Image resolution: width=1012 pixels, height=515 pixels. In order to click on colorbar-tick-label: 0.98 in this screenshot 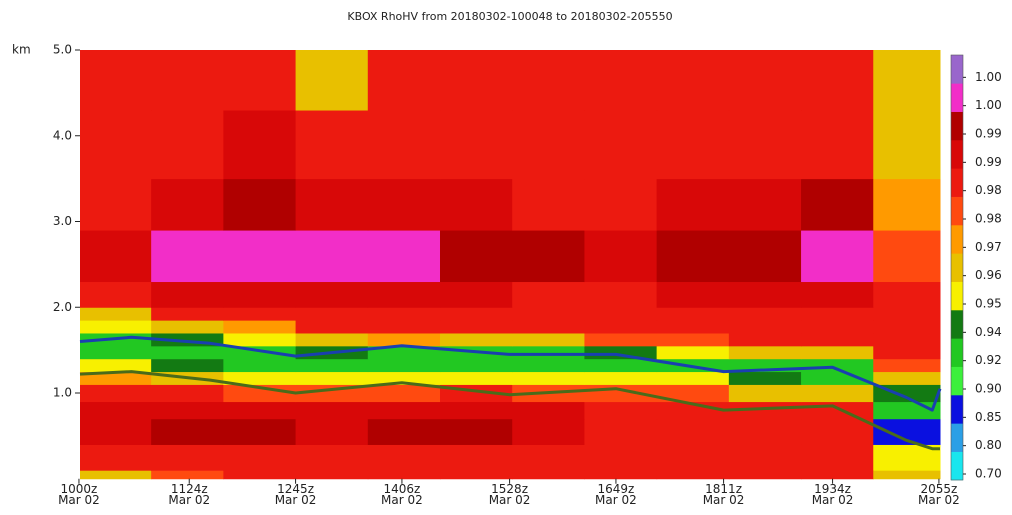, I will do `click(988, 190)`.